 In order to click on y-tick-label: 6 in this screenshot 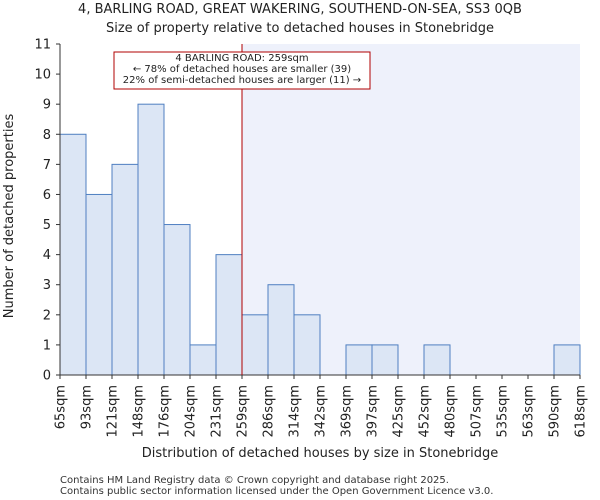, I will do `click(47, 195)`.